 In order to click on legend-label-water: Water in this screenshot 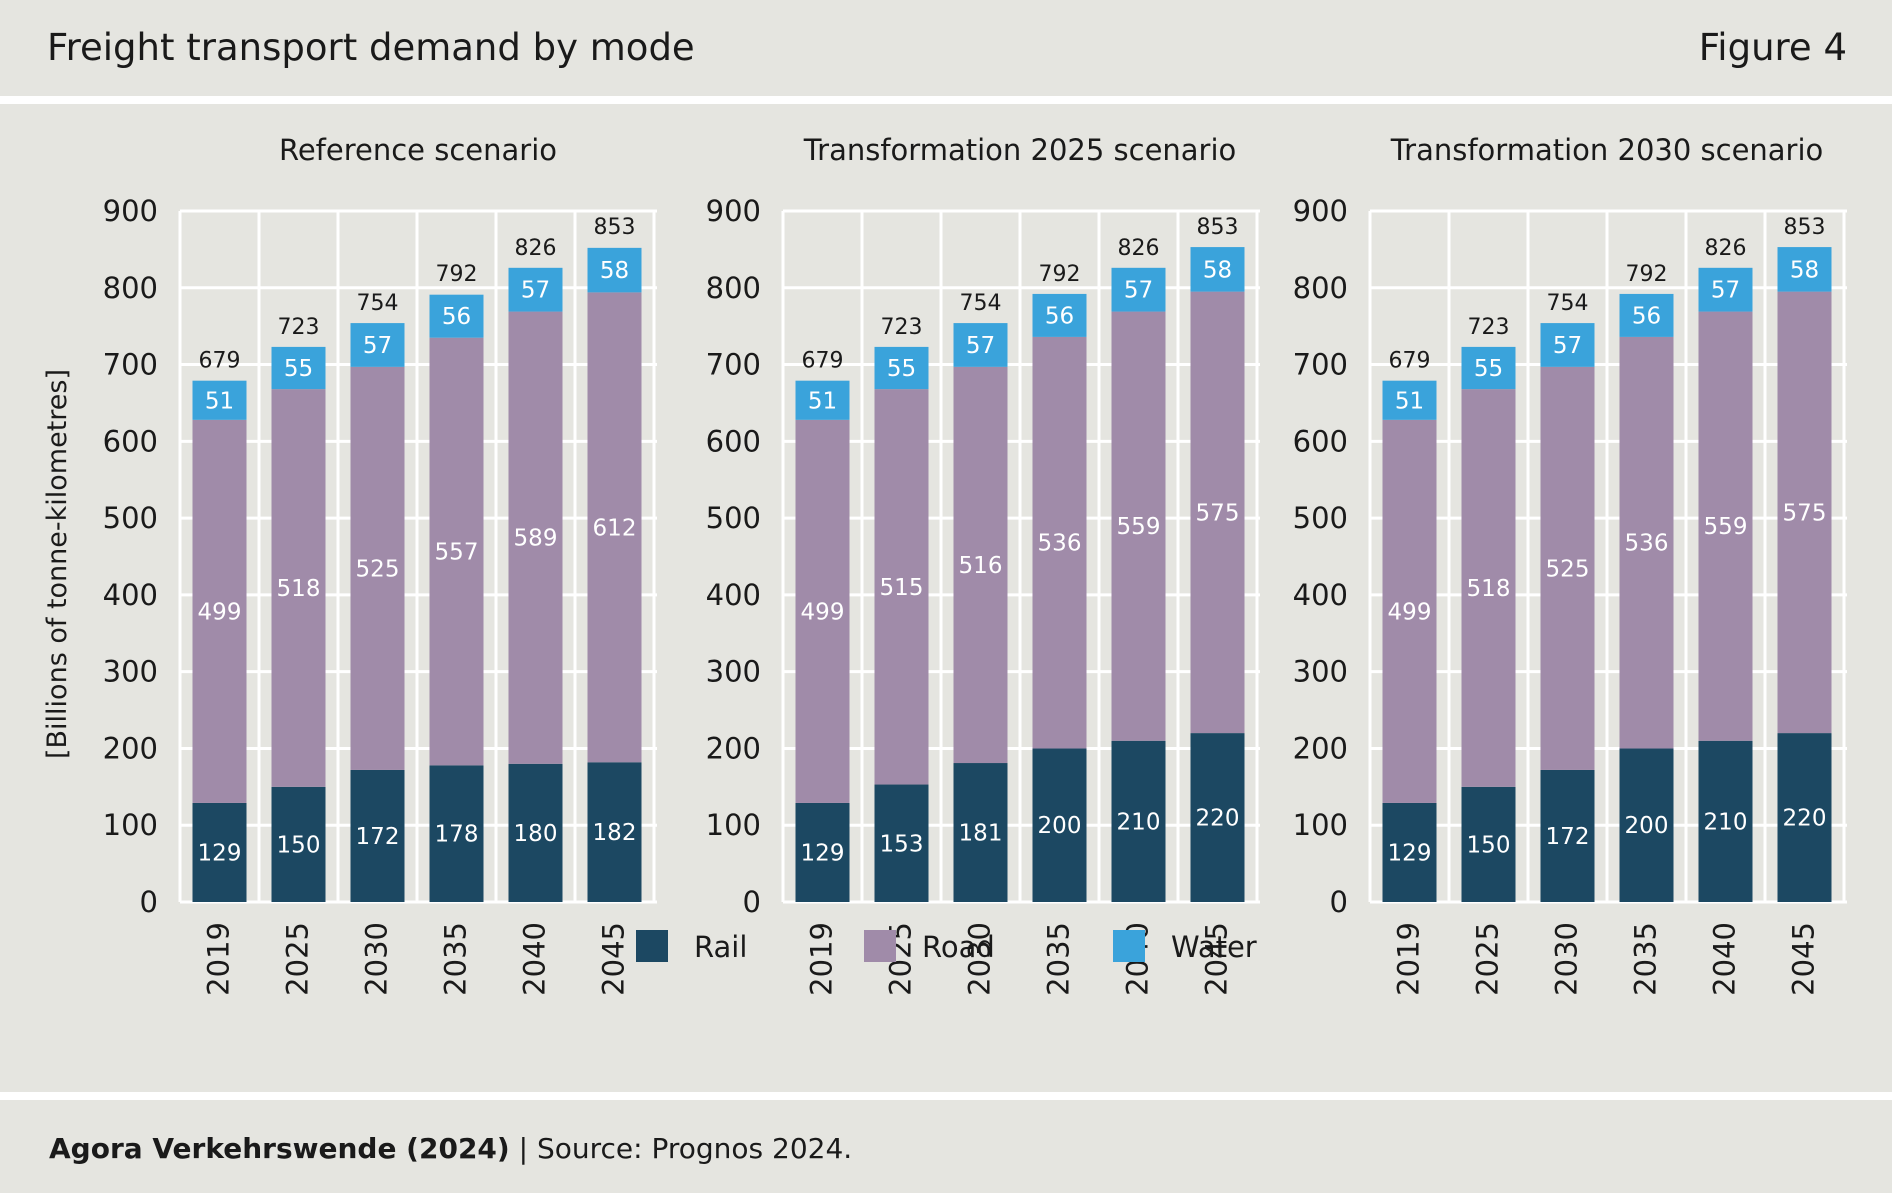, I will do `click(1214, 947)`.